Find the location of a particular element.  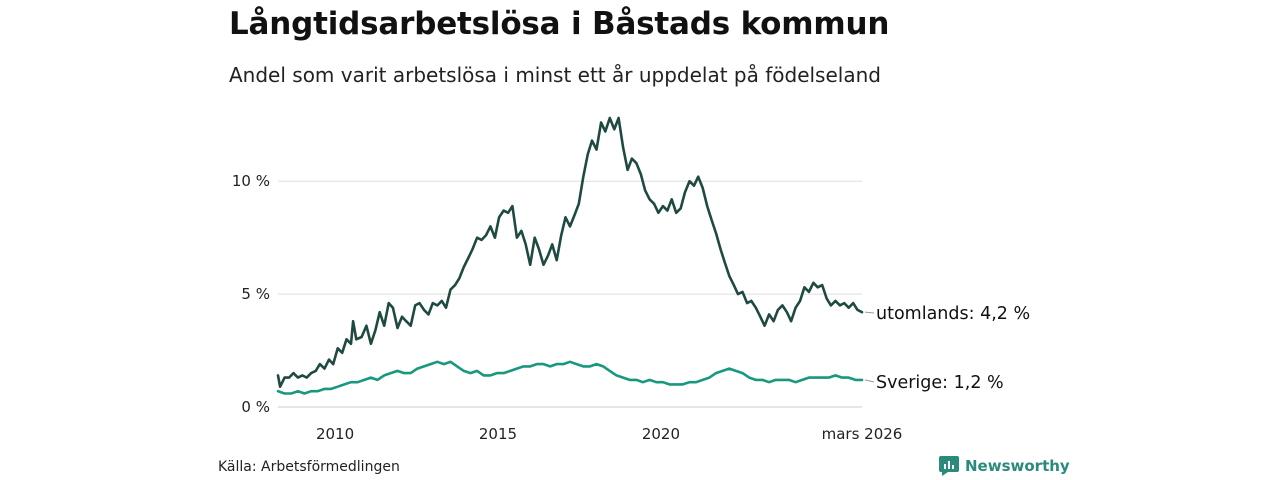

y-tick-label: 10 % is located at coordinates (251, 181).